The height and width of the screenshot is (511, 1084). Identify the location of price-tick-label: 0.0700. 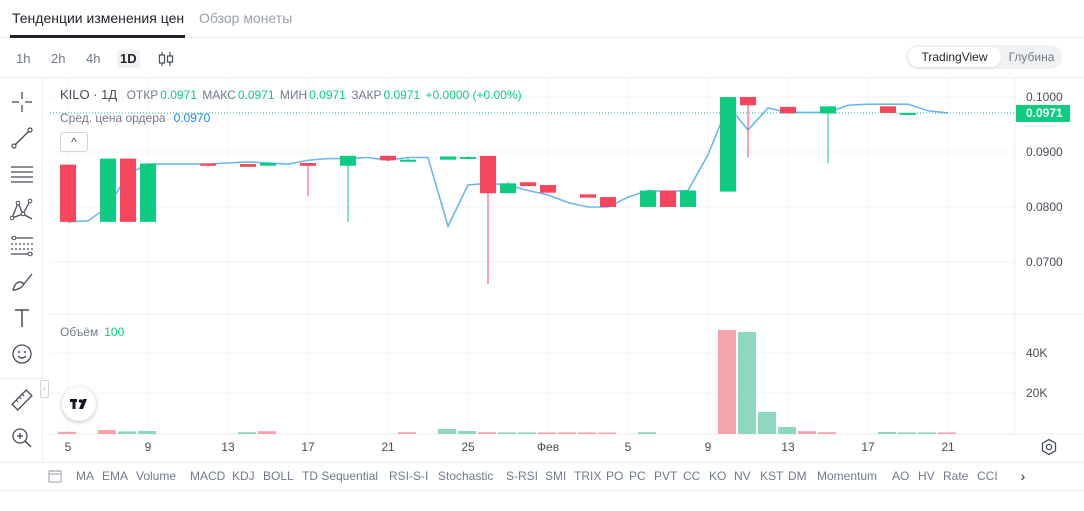
(1044, 262).